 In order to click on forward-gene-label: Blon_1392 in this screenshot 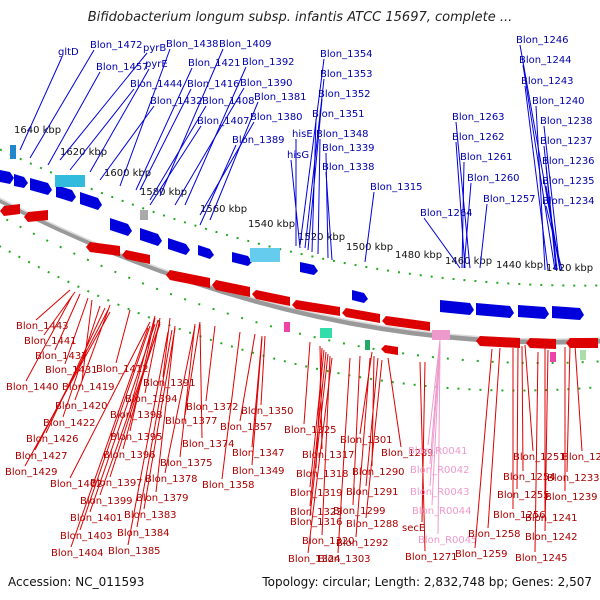, I will do `click(268, 62)`.